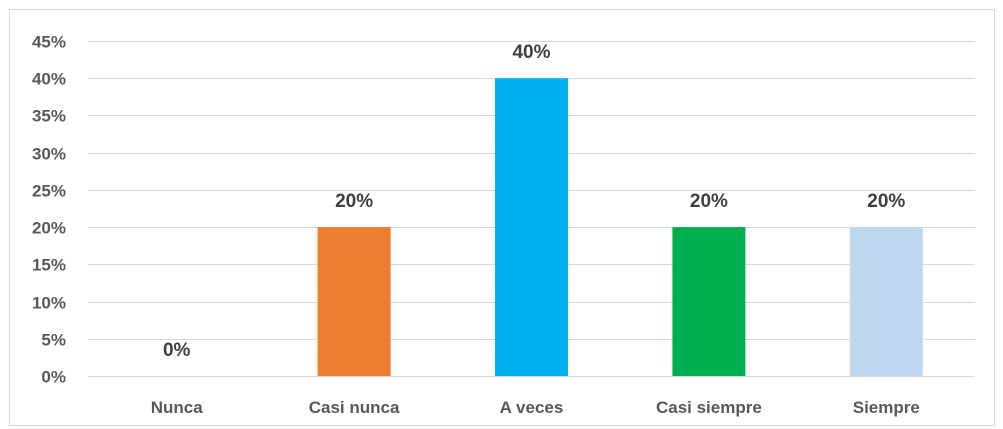  What do you see at coordinates (49, 303) in the screenshot?
I see `y-tick-label: 10%` at bounding box center [49, 303].